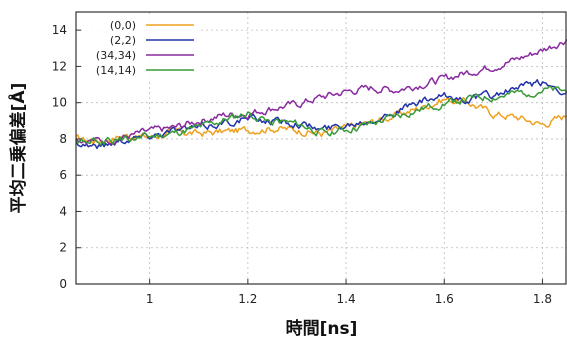  What do you see at coordinates (59, 66) in the screenshot?
I see `y-tick-label: 12` at bounding box center [59, 66].